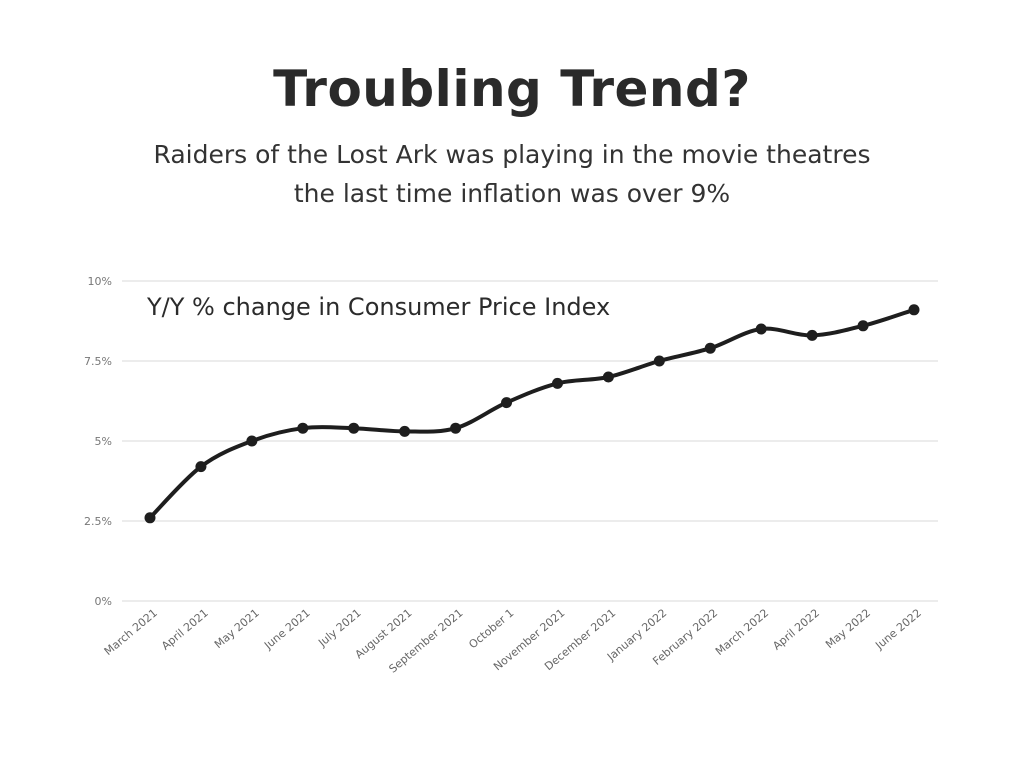 The width and height of the screenshot is (1024, 771). What do you see at coordinates (796, 629) in the screenshot?
I see `x-tick-label: April 2022` at bounding box center [796, 629].